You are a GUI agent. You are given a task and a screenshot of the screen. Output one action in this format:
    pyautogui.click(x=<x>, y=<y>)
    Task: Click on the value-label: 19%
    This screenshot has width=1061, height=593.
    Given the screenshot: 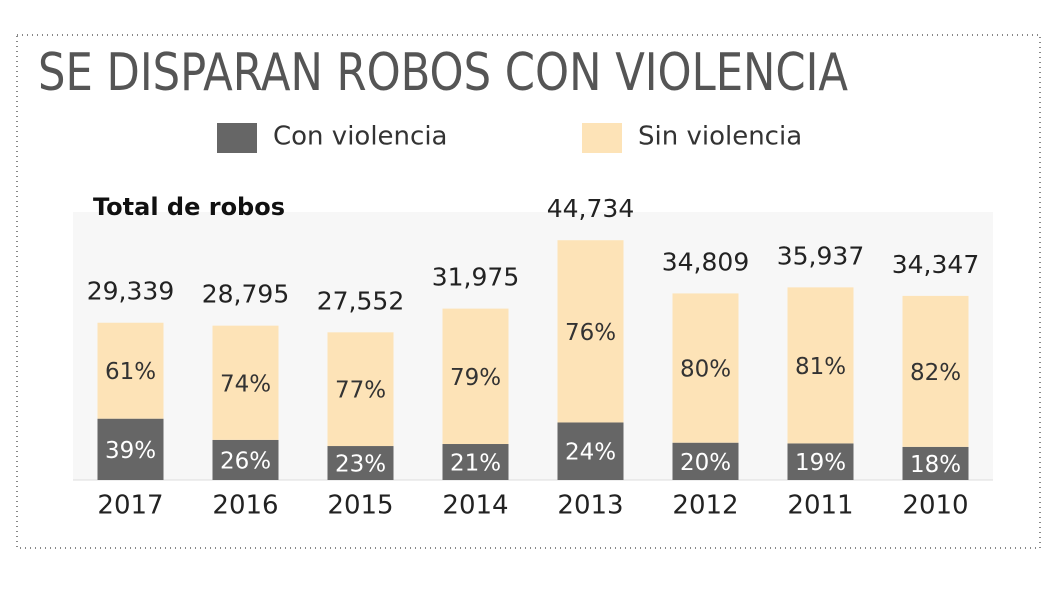 What is the action you would take?
    pyautogui.click(x=820, y=463)
    